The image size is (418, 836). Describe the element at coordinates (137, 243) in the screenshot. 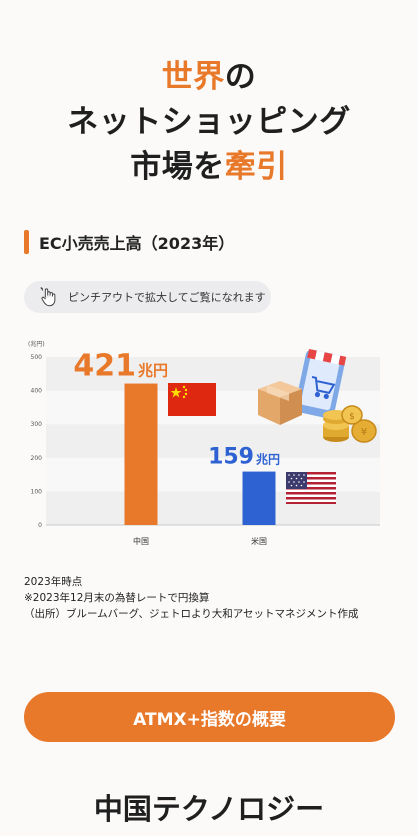

I see `section-title-text: EC小売売上高（2023年）` at that location.